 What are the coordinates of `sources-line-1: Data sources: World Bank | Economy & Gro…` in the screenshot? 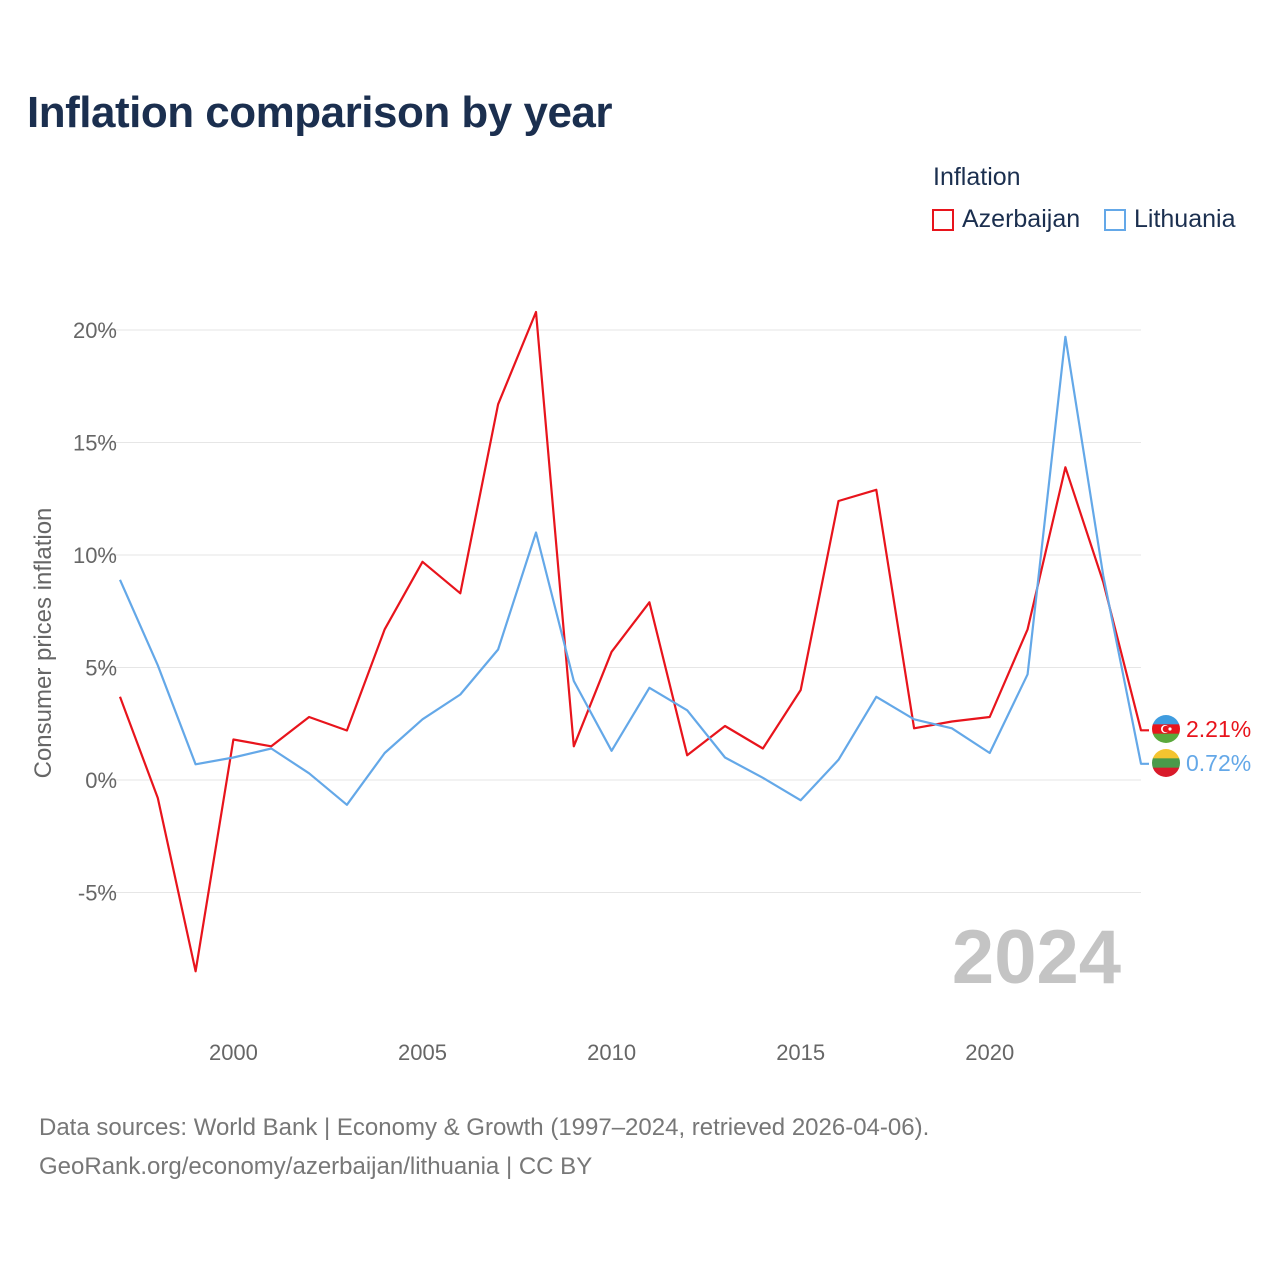 It's located at (484, 1127).